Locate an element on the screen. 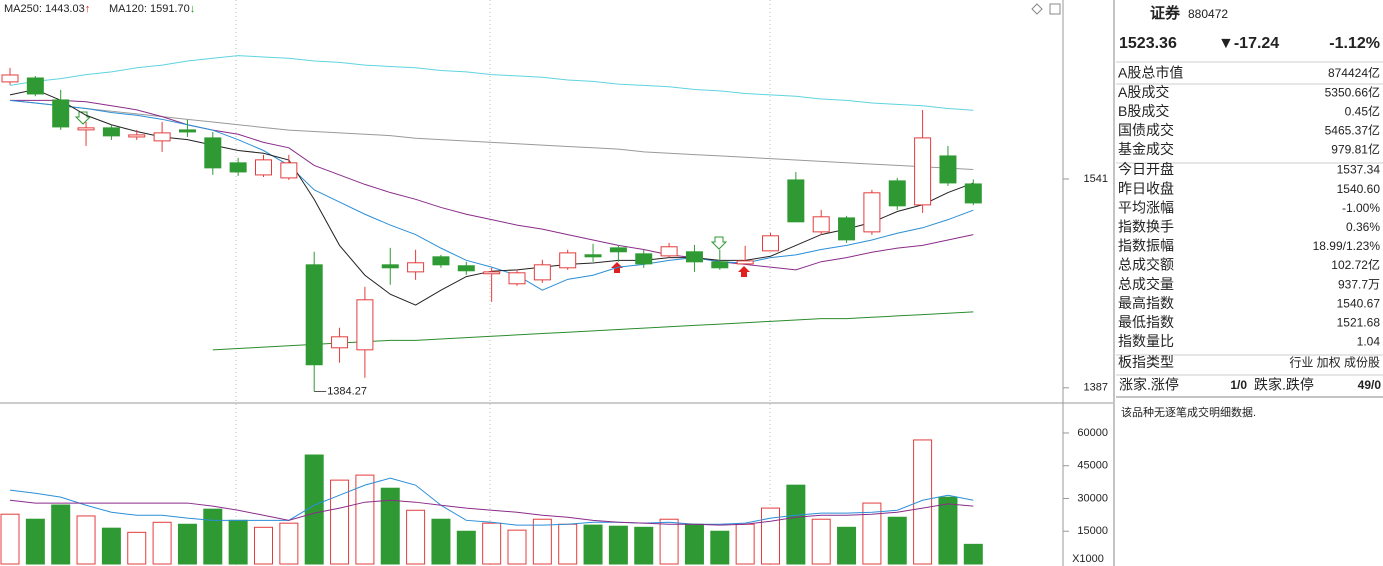 This screenshot has height=566, width=1383. row-label: 总成交量 is located at coordinates (1146, 284).